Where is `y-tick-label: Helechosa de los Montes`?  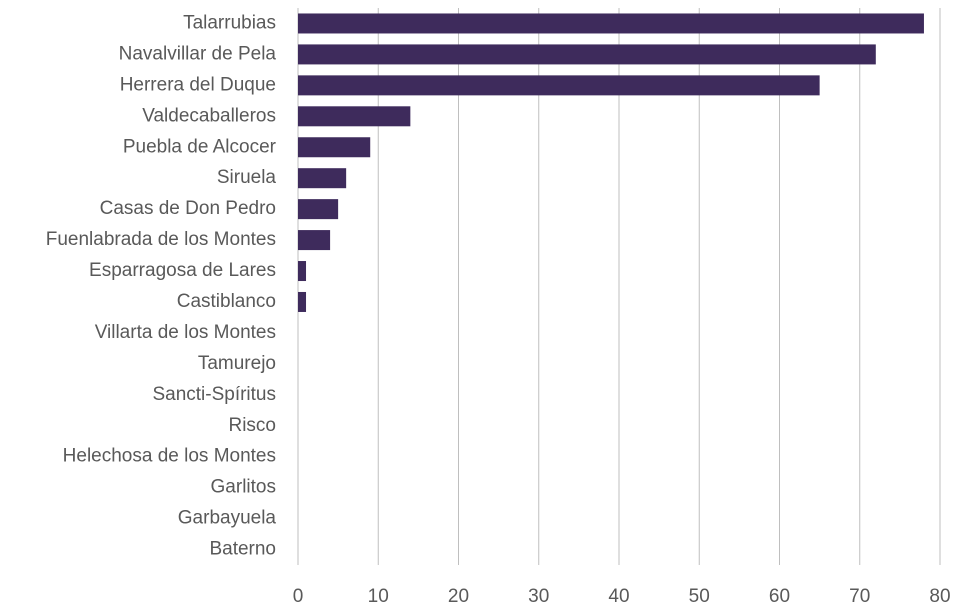 y-tick-label: Helechosa de los Montes is located at coordinates (169, 456).